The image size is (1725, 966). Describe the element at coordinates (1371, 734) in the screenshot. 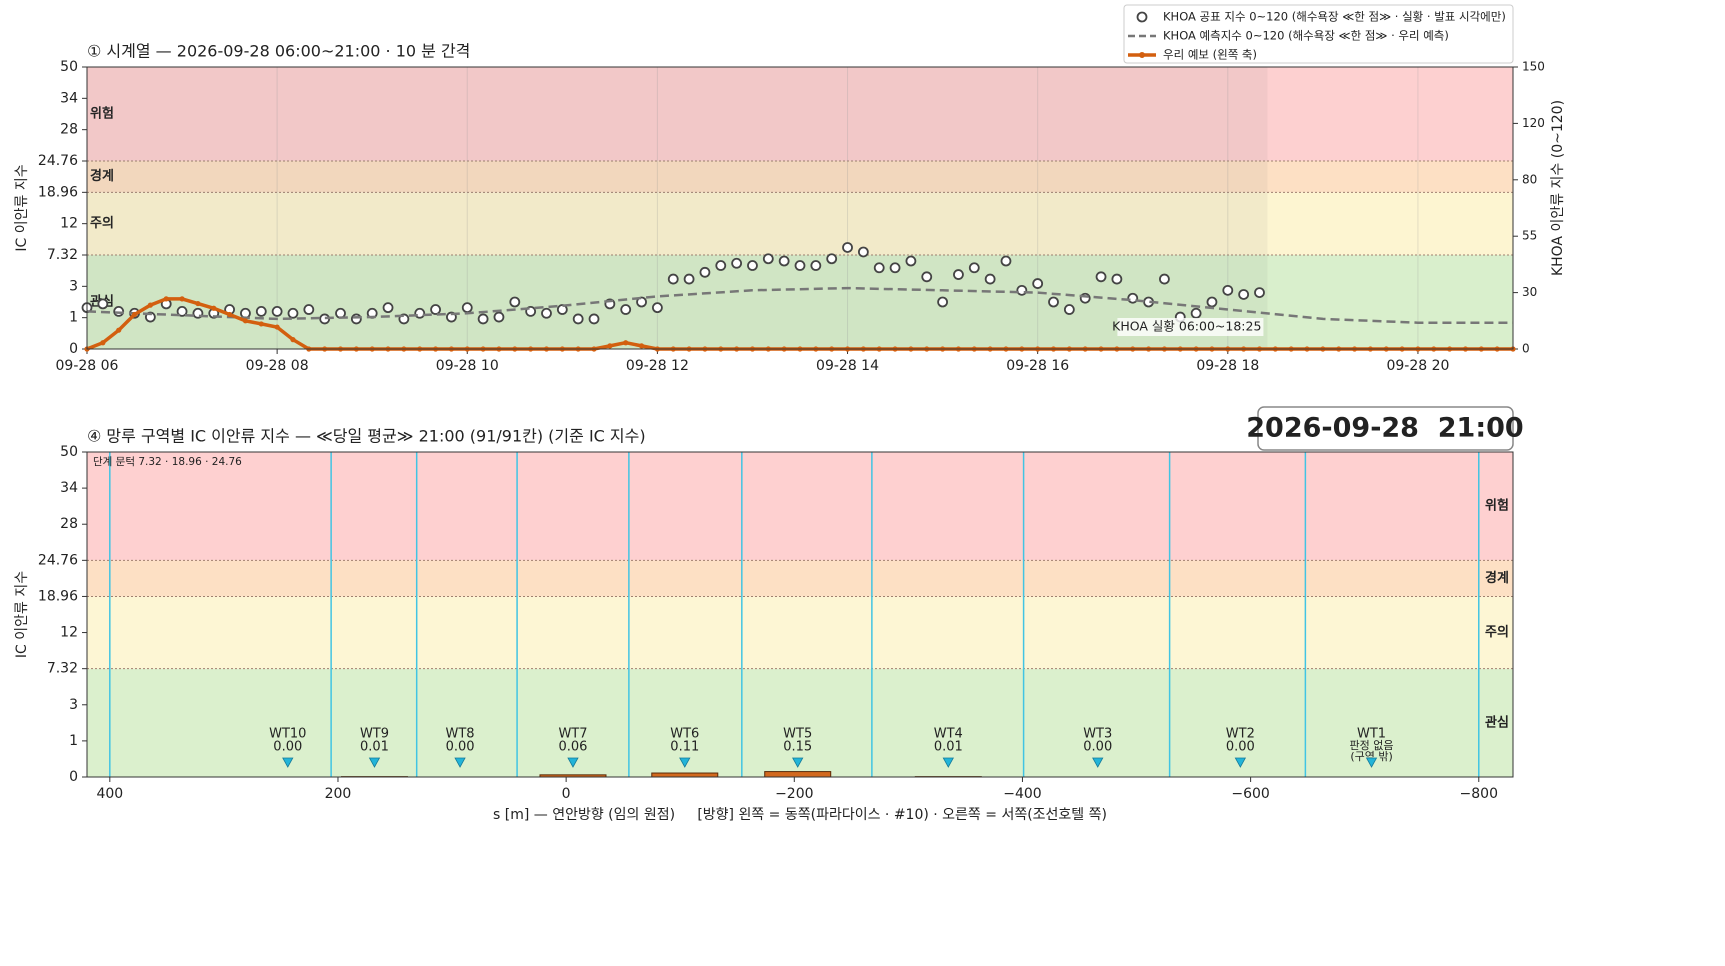

I see `zone-name: WT1` at that location.